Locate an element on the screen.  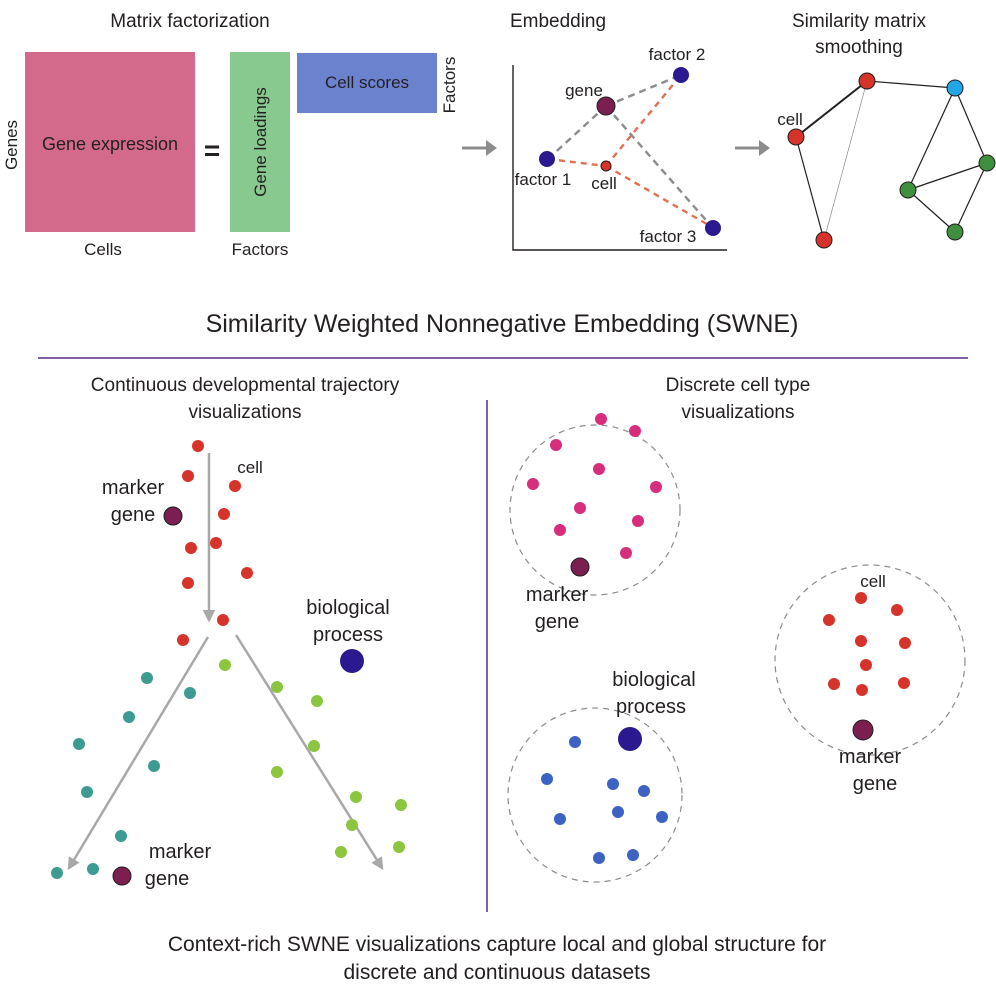
caption-line2: discrete and continuous datasets is located at coordinates (496, 972).